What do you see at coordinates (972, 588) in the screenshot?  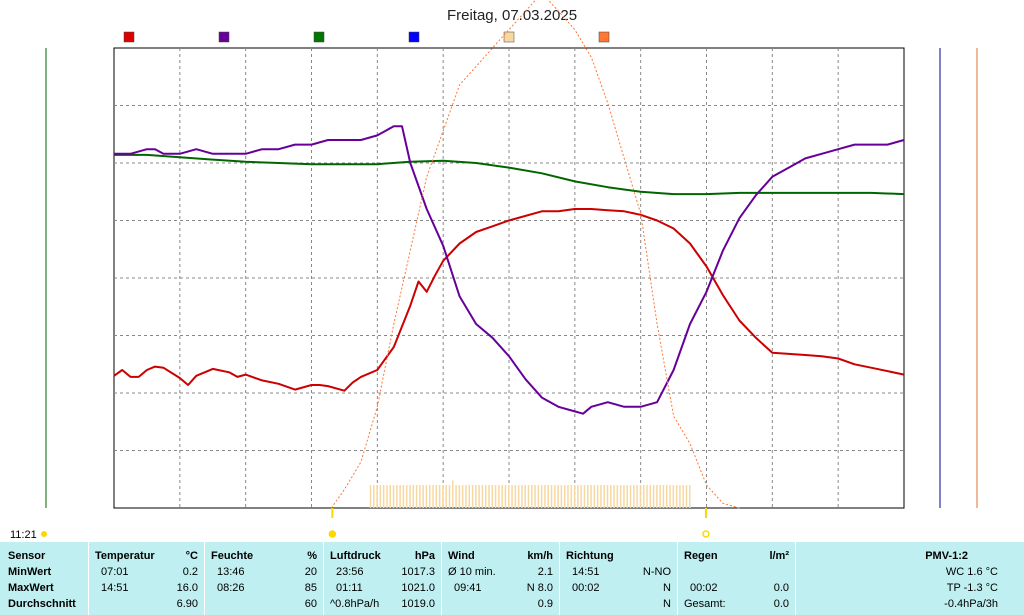 I see `pmv-taupunkt: TP -1.3 °C` at bounding box center [972, 588].